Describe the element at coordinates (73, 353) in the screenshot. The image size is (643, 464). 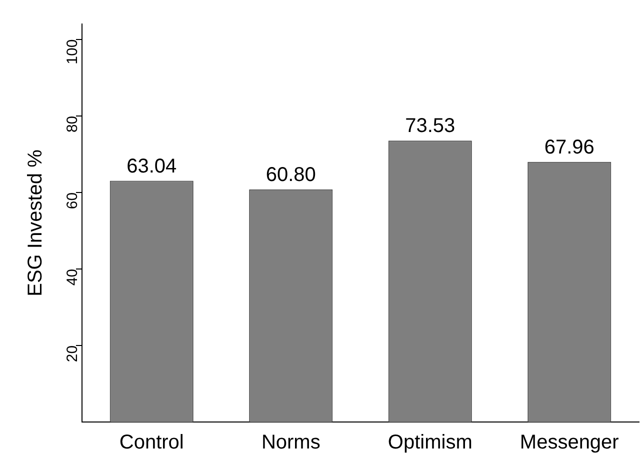
I see `y-tick-label: 20` at that location.